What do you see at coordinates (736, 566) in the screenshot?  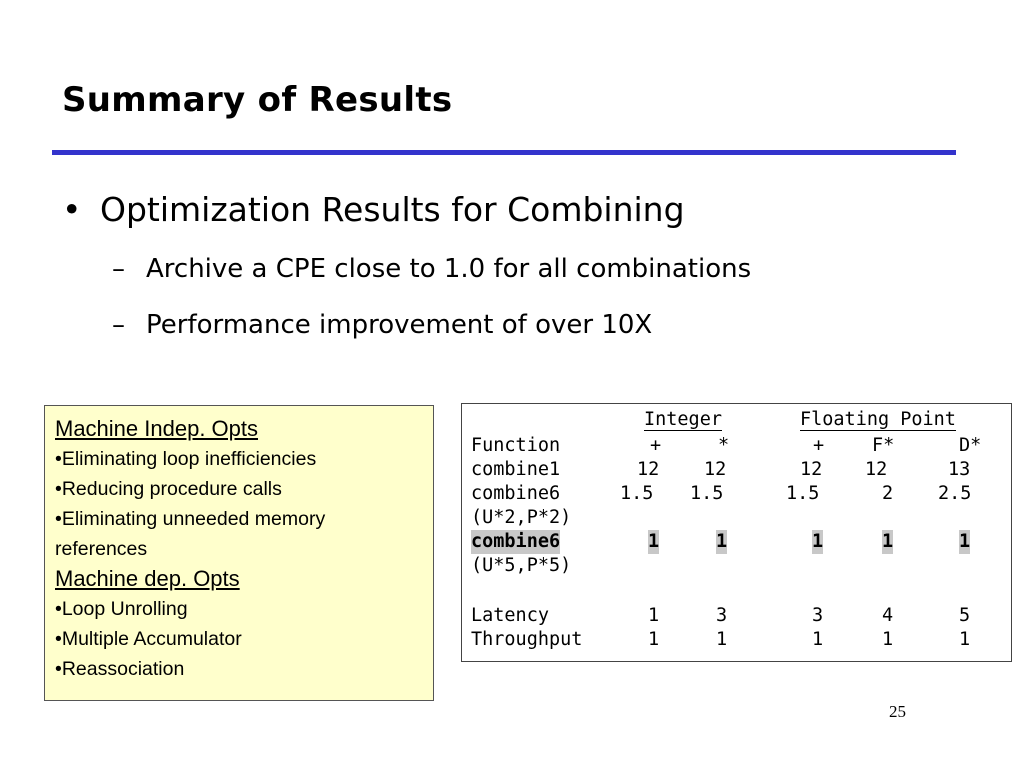 I see `table-row: (U*5,P*5)` at bounding box center [736, 566].